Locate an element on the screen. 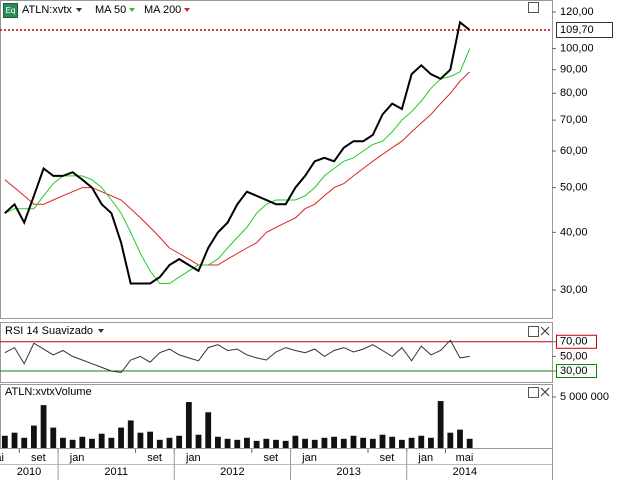 This screenshot has height=480, width=622. year-label: 2013 is located at coordinates (348, 472).